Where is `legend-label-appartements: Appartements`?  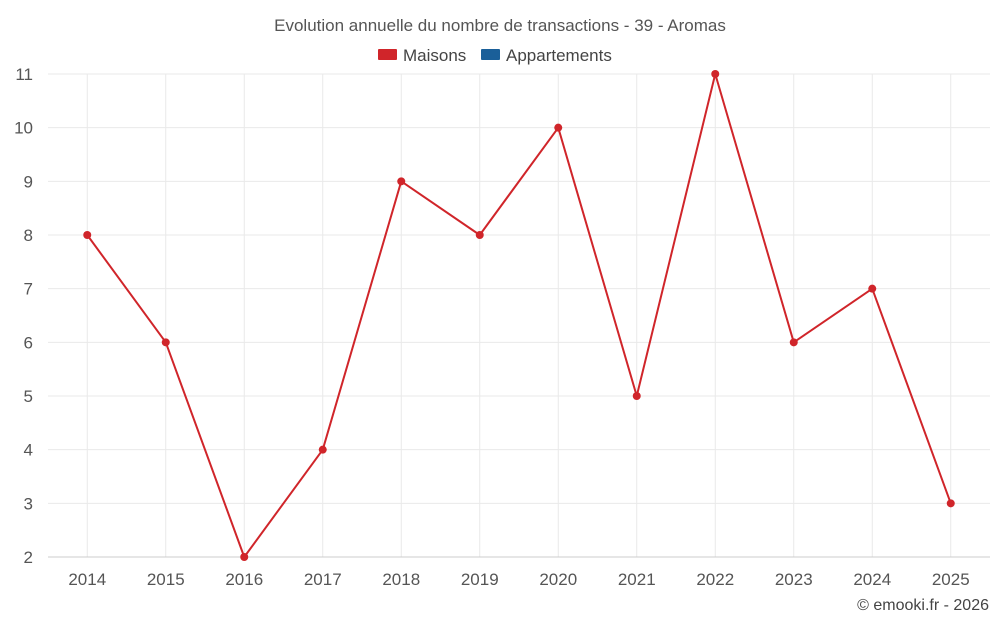
legend-label-appartements: Appartements is located at coordinates (559, 55).